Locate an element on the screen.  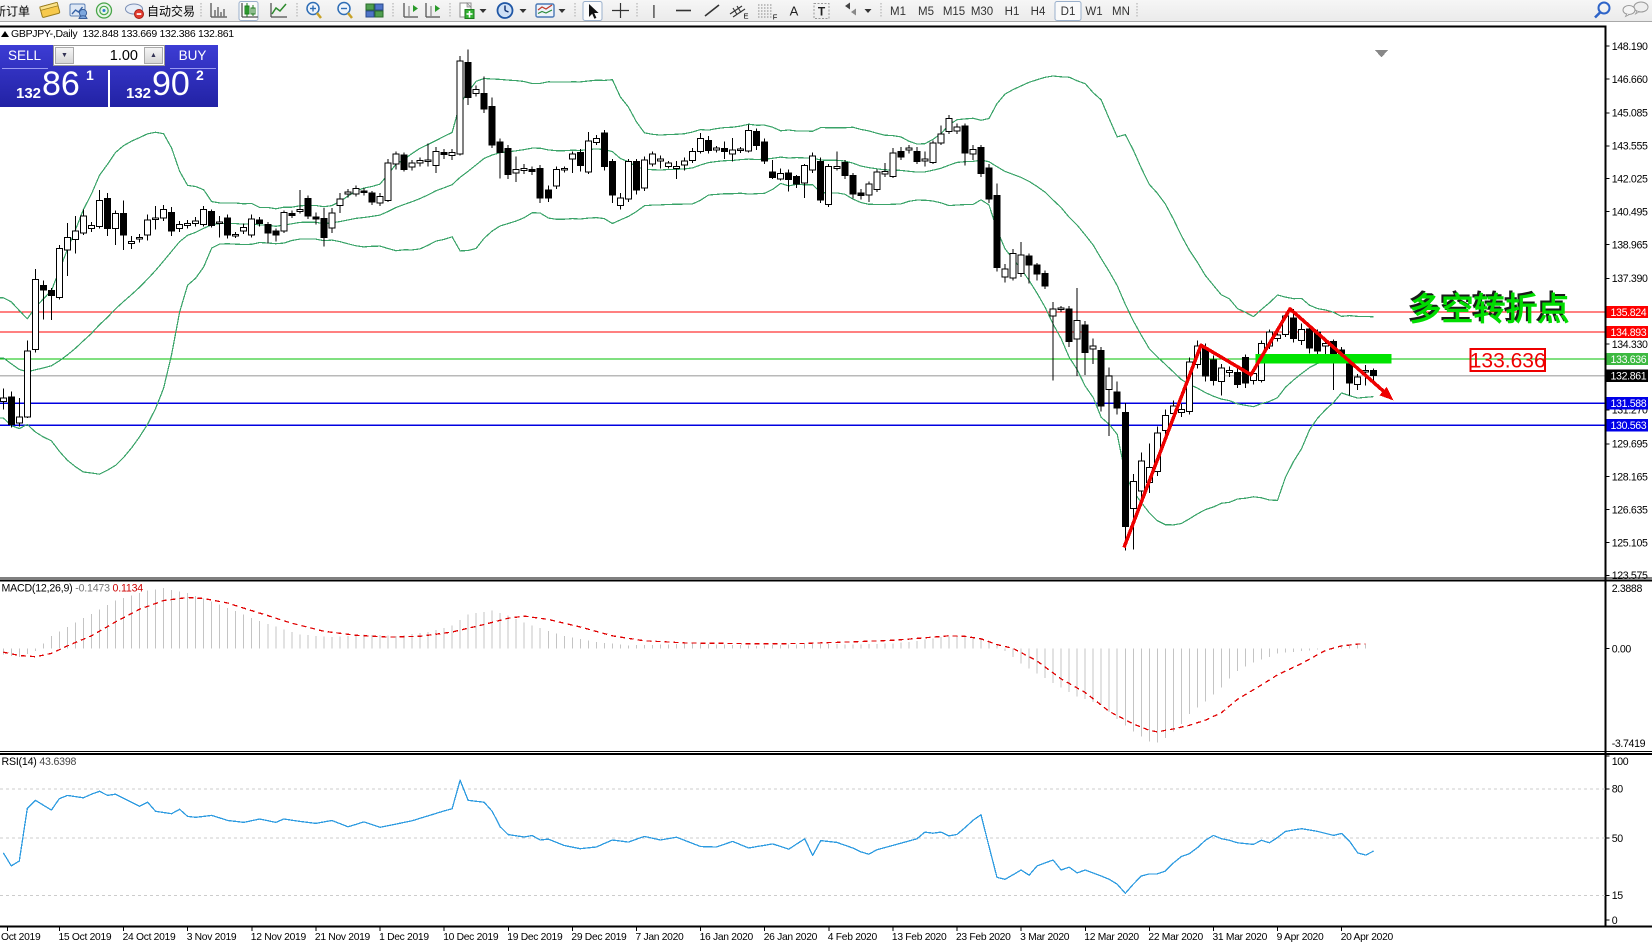
svg-text: D1 is located at coordinates (1068, 12).